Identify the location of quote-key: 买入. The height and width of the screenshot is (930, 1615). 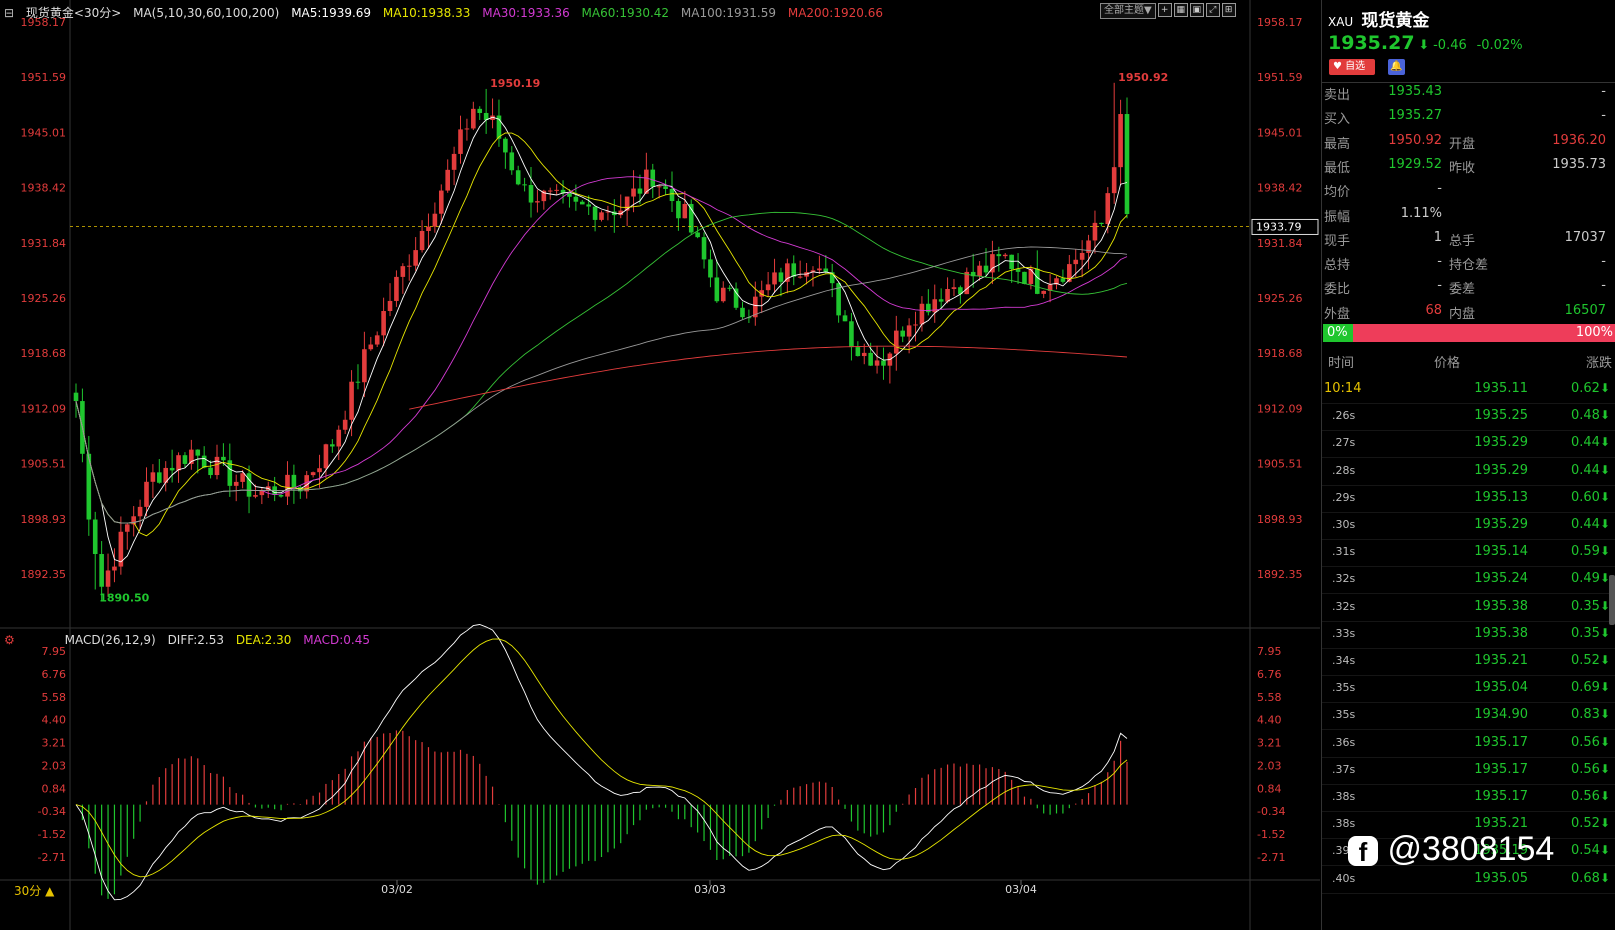
(1337, 120).